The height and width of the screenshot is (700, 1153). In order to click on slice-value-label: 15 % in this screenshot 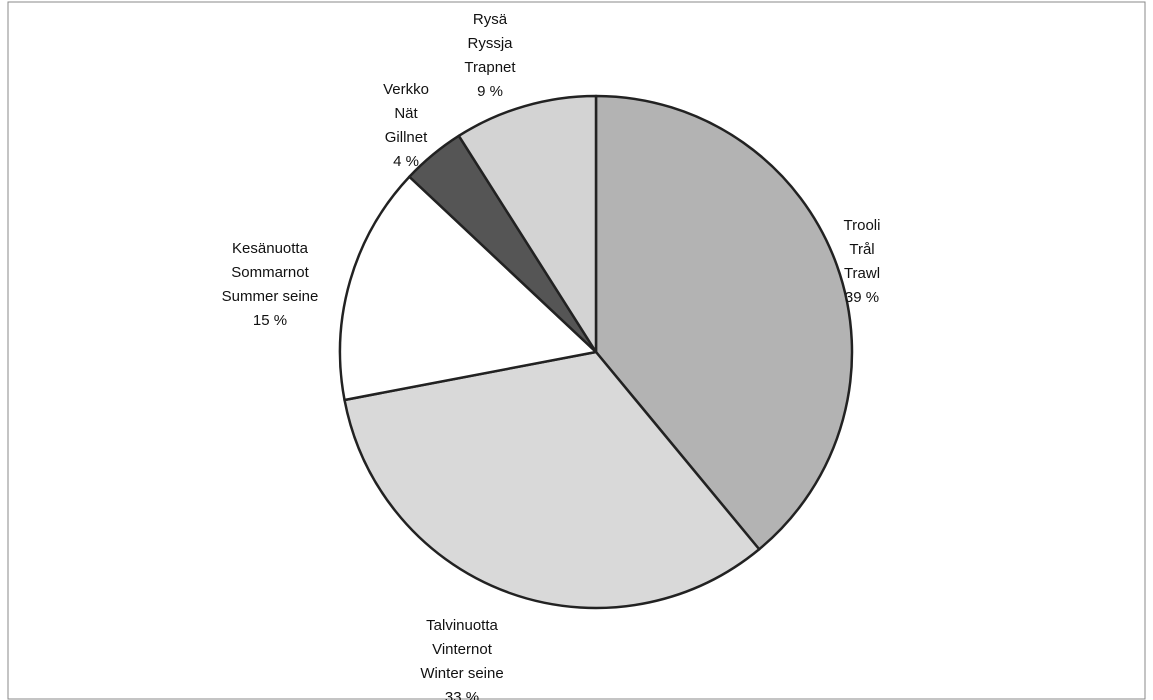, I will do `click(270, 320)`.